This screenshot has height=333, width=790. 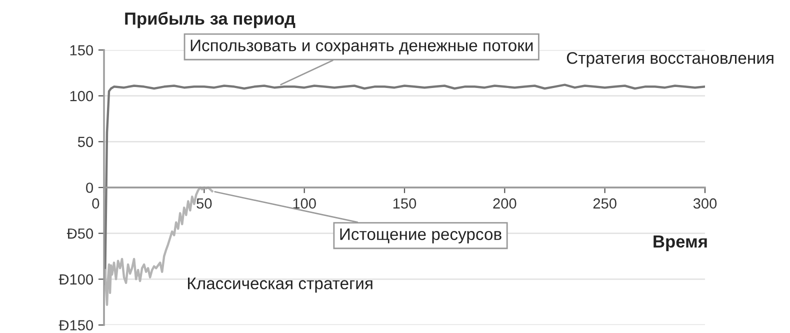 I want to click on y-tick-label: 50, so click(x=86, y=142).